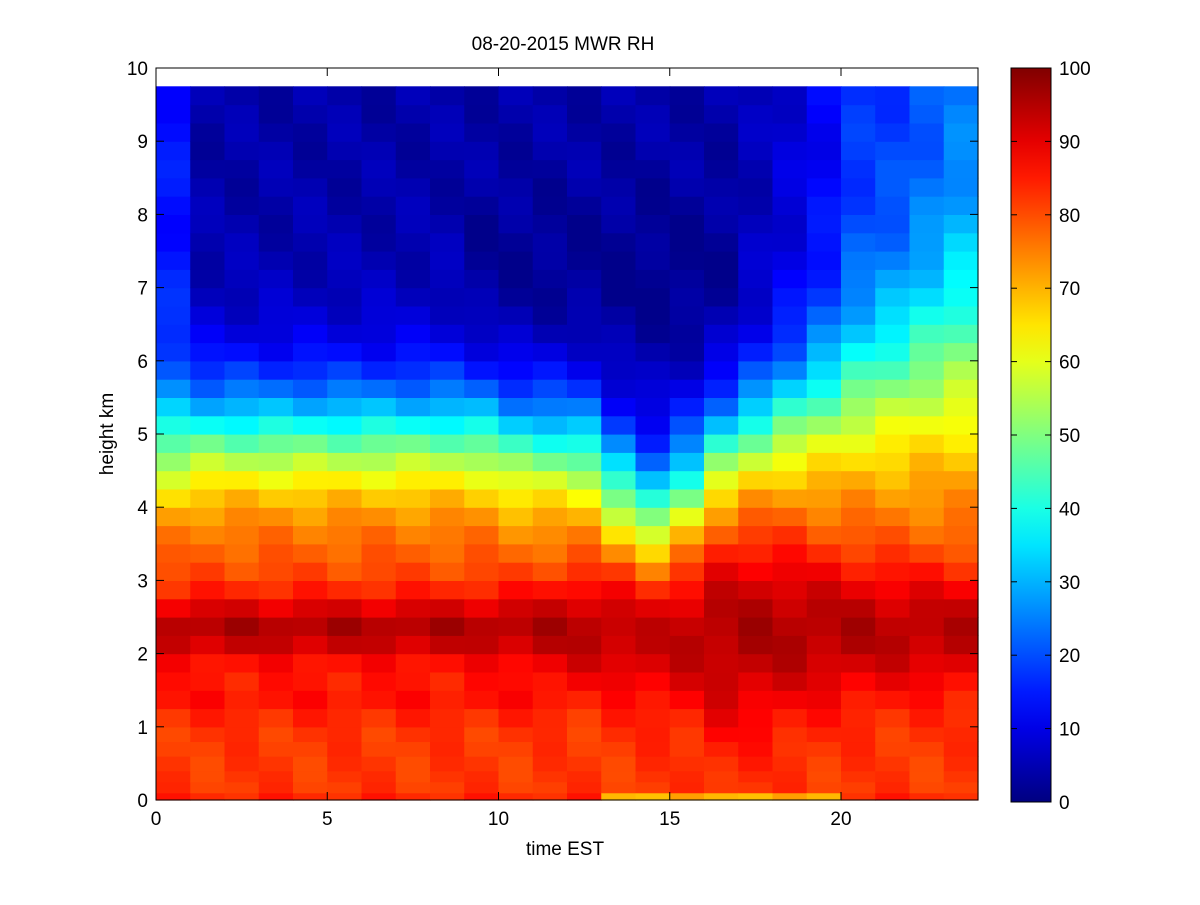  I want to click on colorbar-tick-label: 50, so click(1069, 436).